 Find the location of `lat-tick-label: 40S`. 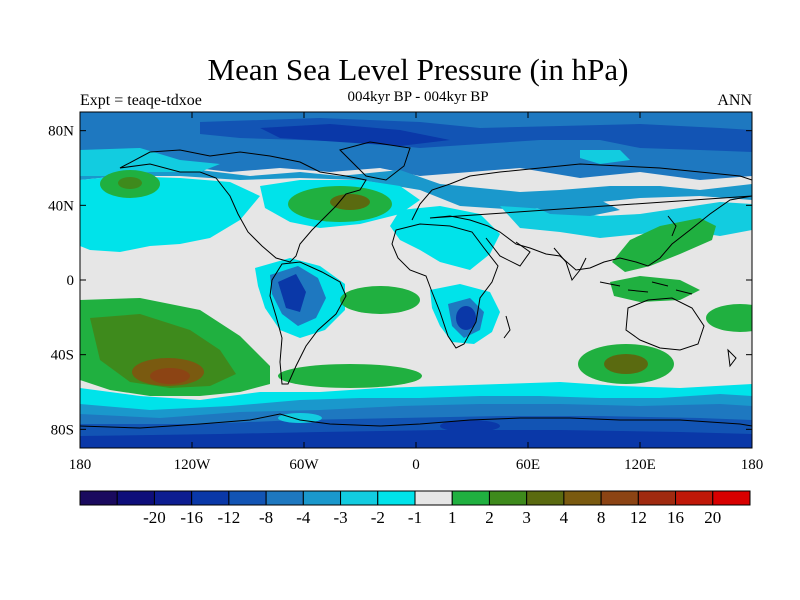

lat-tick-label: 40S is located at coordinates (62, 356).